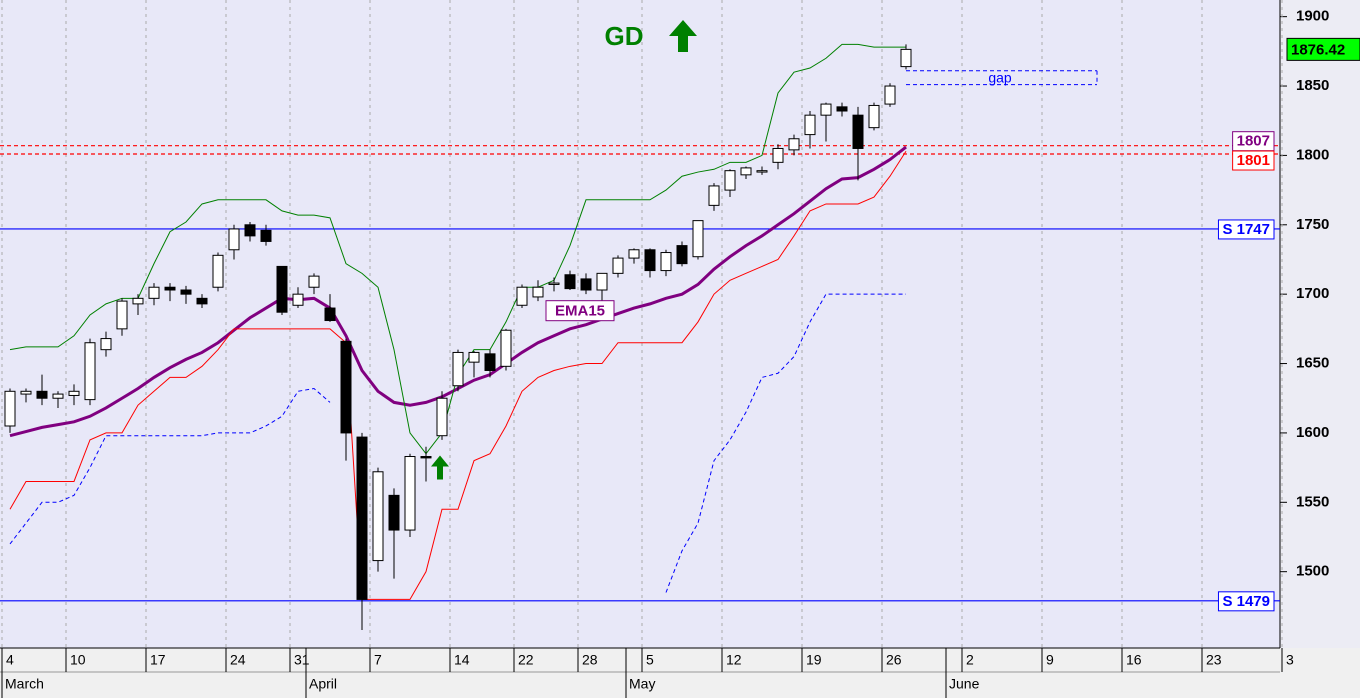  I want to click on y-tick-label: 1500, so click(1312, 571).